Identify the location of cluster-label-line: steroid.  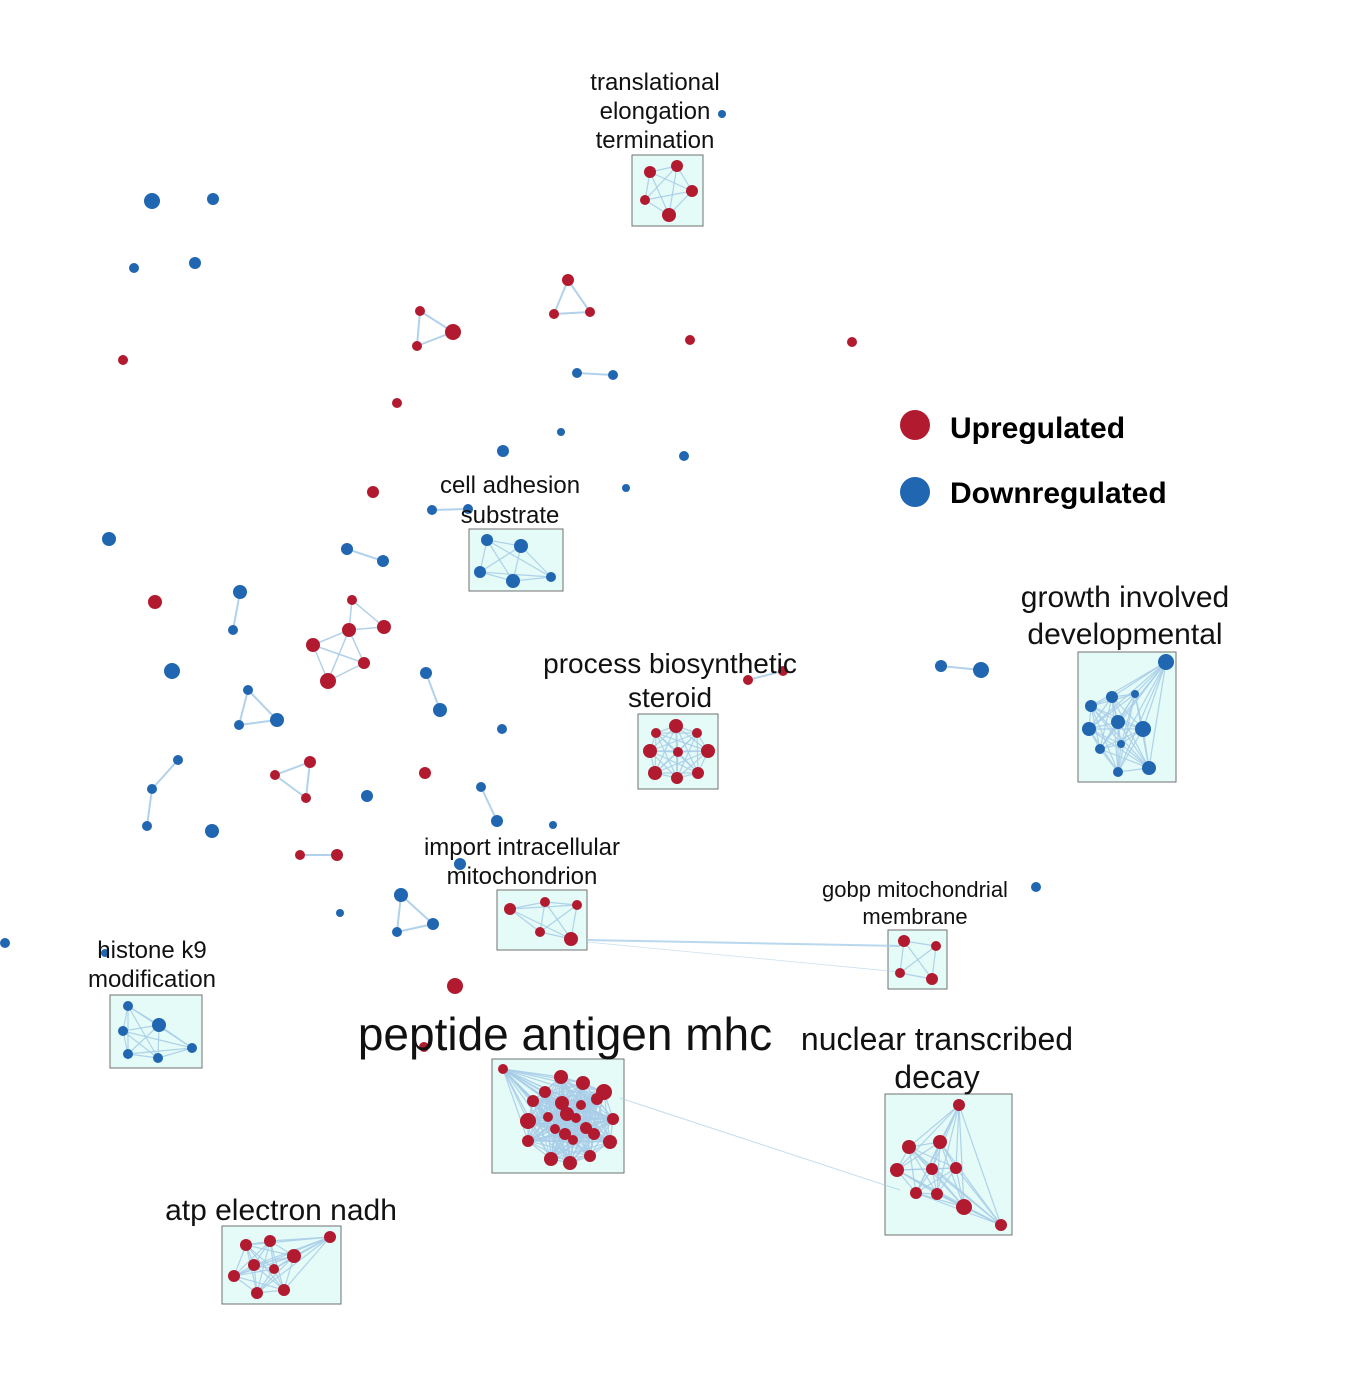
(670, 697).